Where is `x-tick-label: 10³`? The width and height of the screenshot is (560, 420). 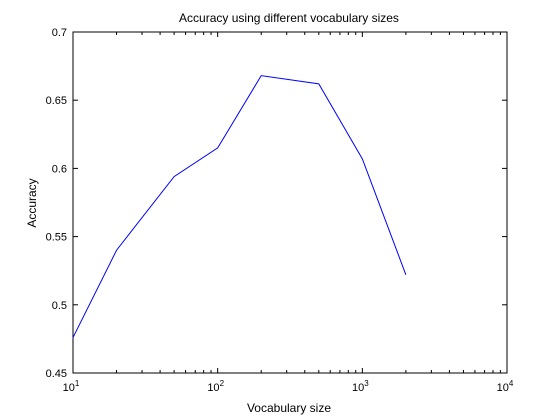
x-tick-label: 10³ is located at coordinates (360, 386).